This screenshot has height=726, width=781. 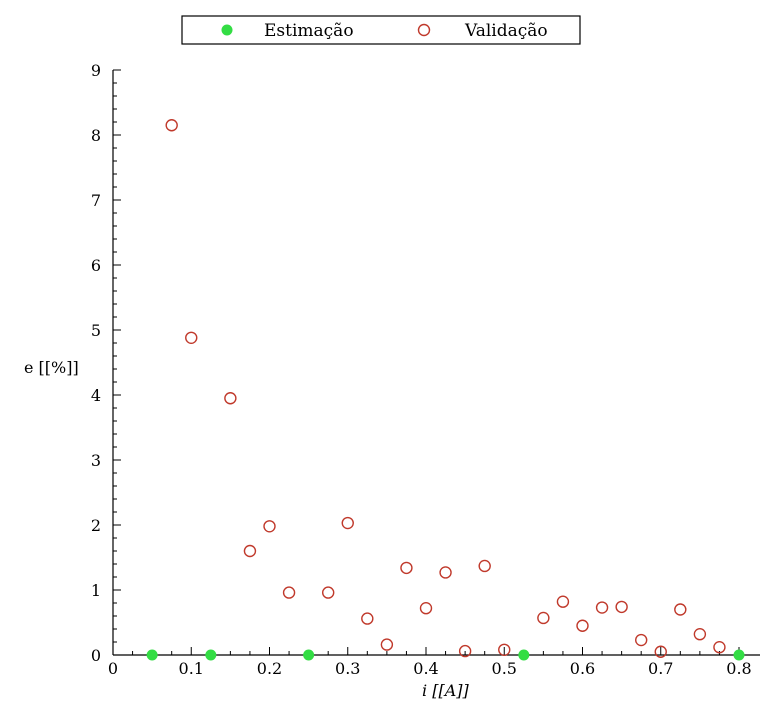 I want to click on legend-box, so click(x=381, y=30).